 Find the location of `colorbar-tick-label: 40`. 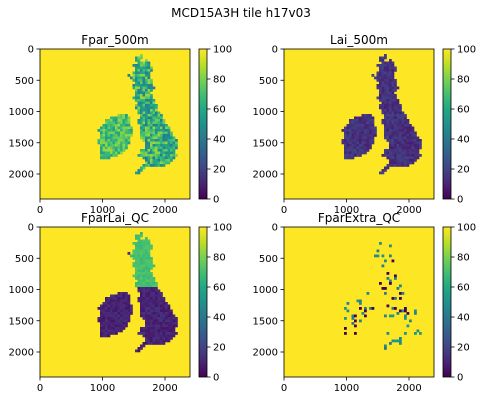

colorbar-tick-label: 40 is located at coordinates (463, 140).